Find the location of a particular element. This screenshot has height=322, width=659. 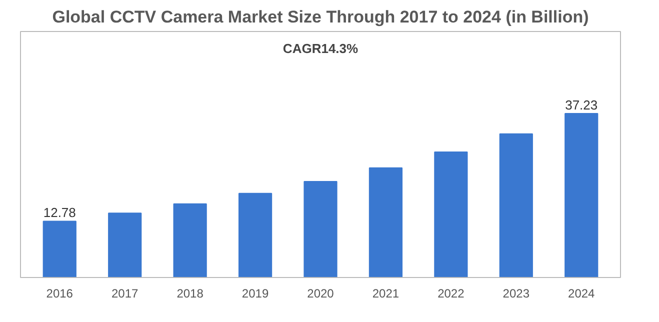

chart-title: Global CCTV Camera Market Size Through 2017 to 2024 (in Billion) is located at coordinates (320, 17).